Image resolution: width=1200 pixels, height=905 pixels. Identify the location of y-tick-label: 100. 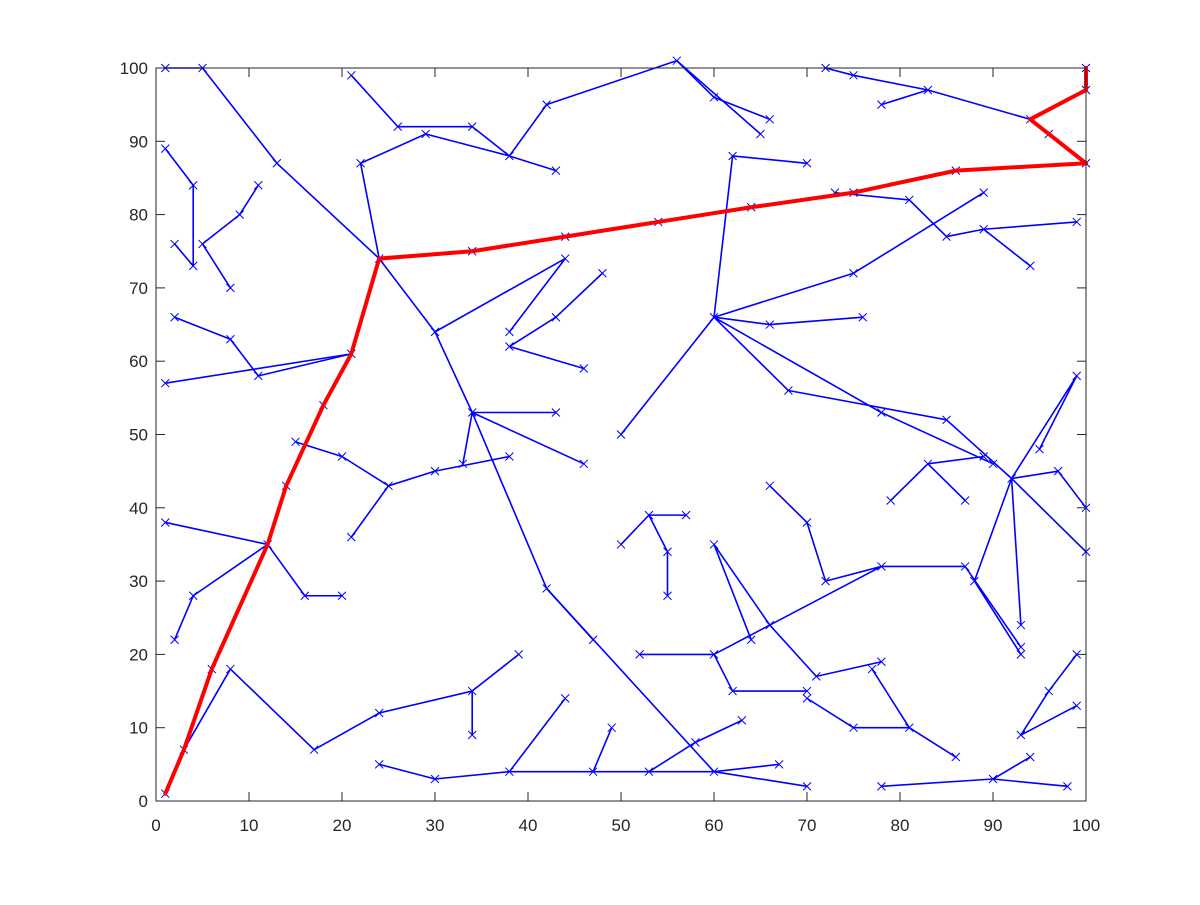
(134, 68).